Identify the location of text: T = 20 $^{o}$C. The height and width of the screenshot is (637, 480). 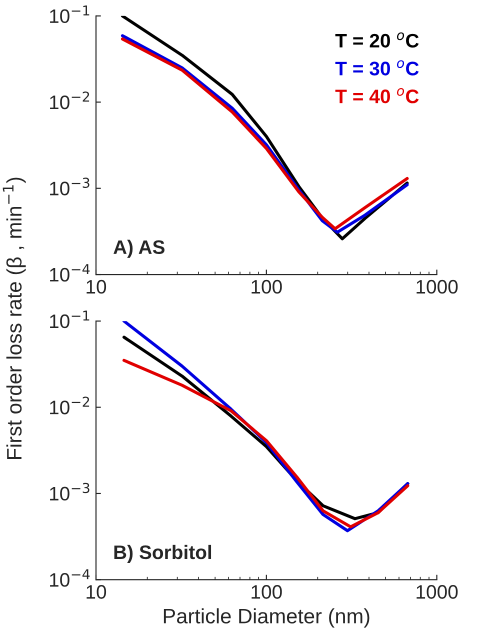
(377, 40).